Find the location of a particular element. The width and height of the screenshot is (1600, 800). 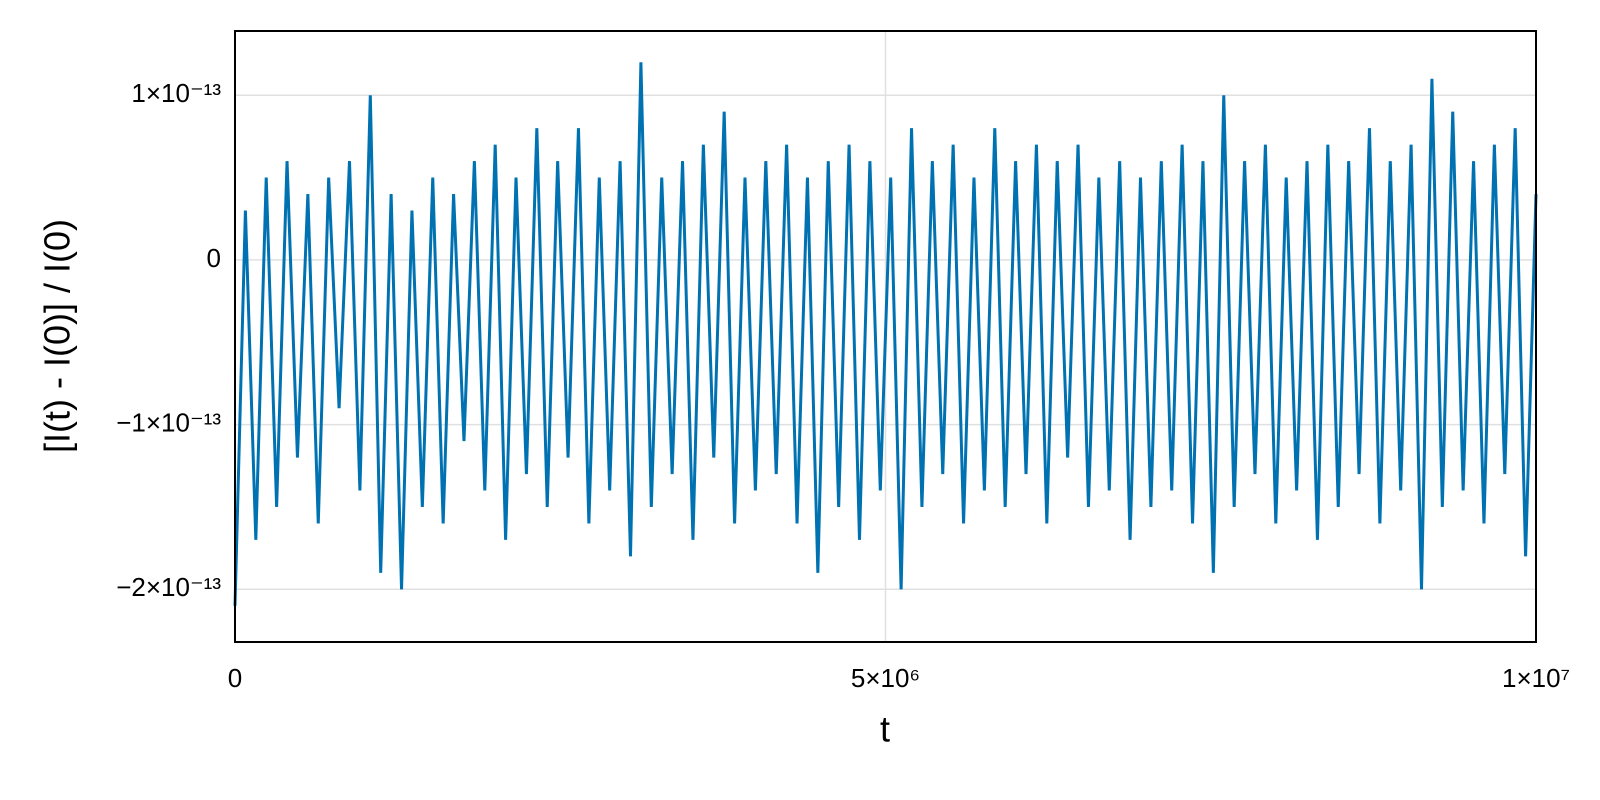

y-tick-label: 0 is located at coordinates (214, 258).